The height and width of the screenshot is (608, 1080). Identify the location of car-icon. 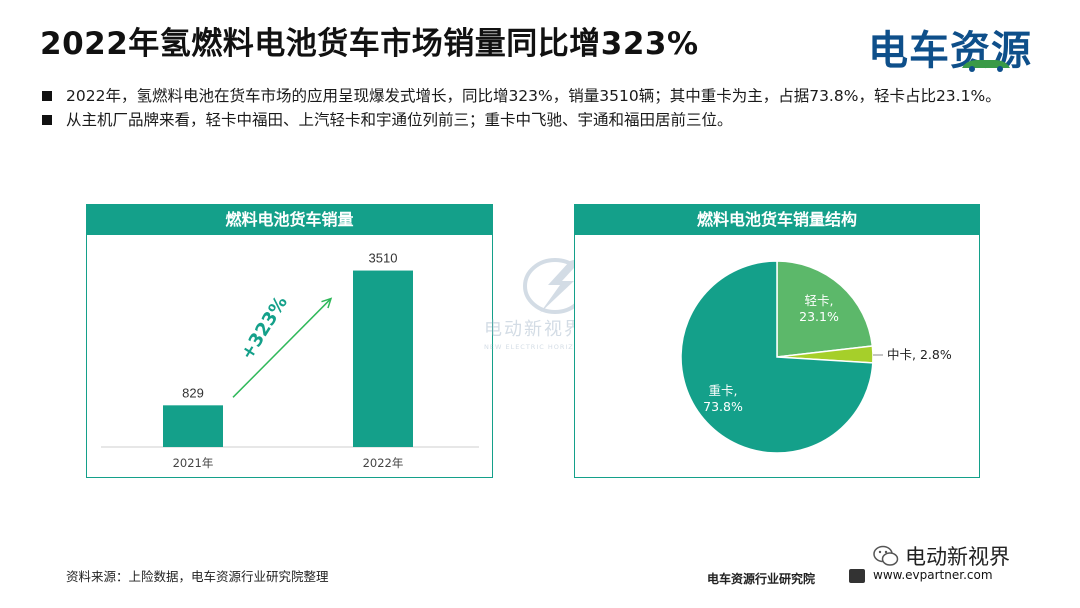
(986, 66).